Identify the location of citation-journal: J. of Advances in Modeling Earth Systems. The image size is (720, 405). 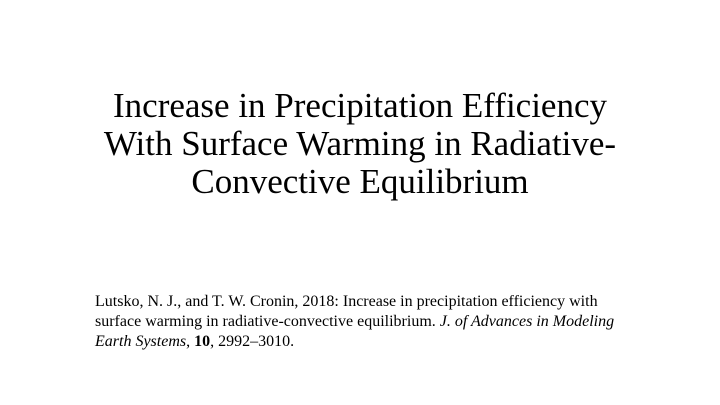
(355, 331).